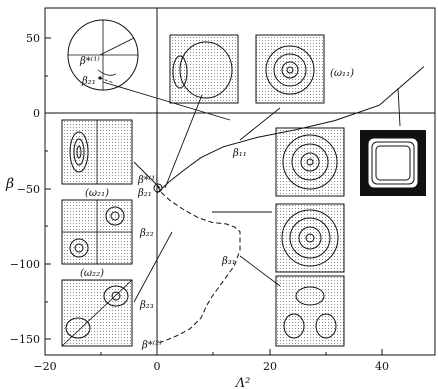 Image resolution: width=438 pixels, height=389 pixels. Describe the element at coordinates (92, 273) in the screenshot. I see `omega22-label: (ω₂₂)` at that location.